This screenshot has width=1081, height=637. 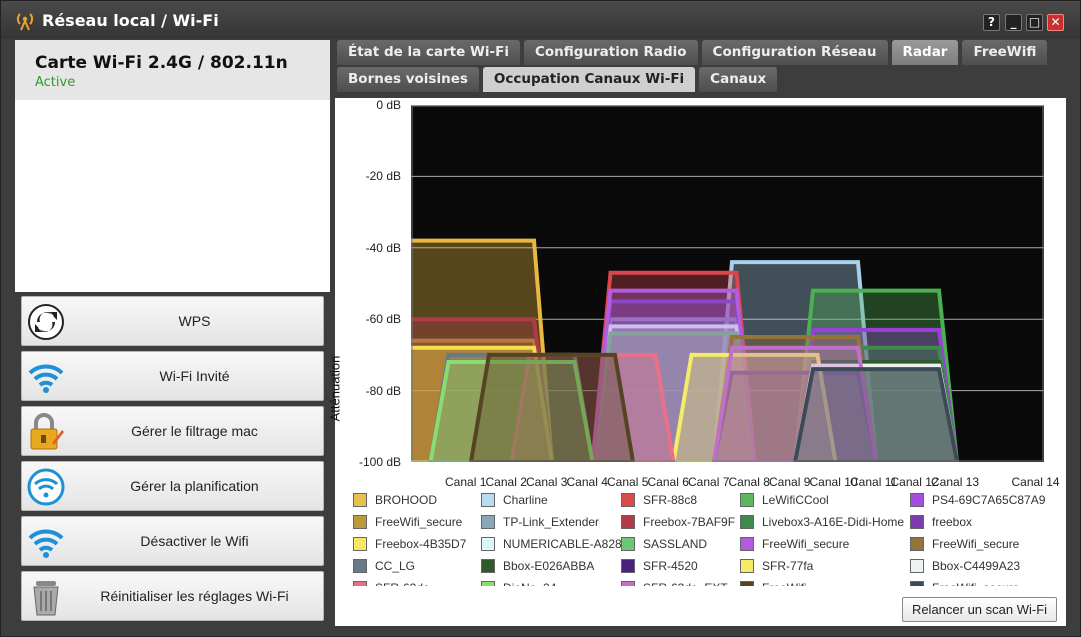 What do you see at coordinates (833, 482) in the screenshot?
I see `x-tick-label: Canal 10` at bounding box center [833, 482].